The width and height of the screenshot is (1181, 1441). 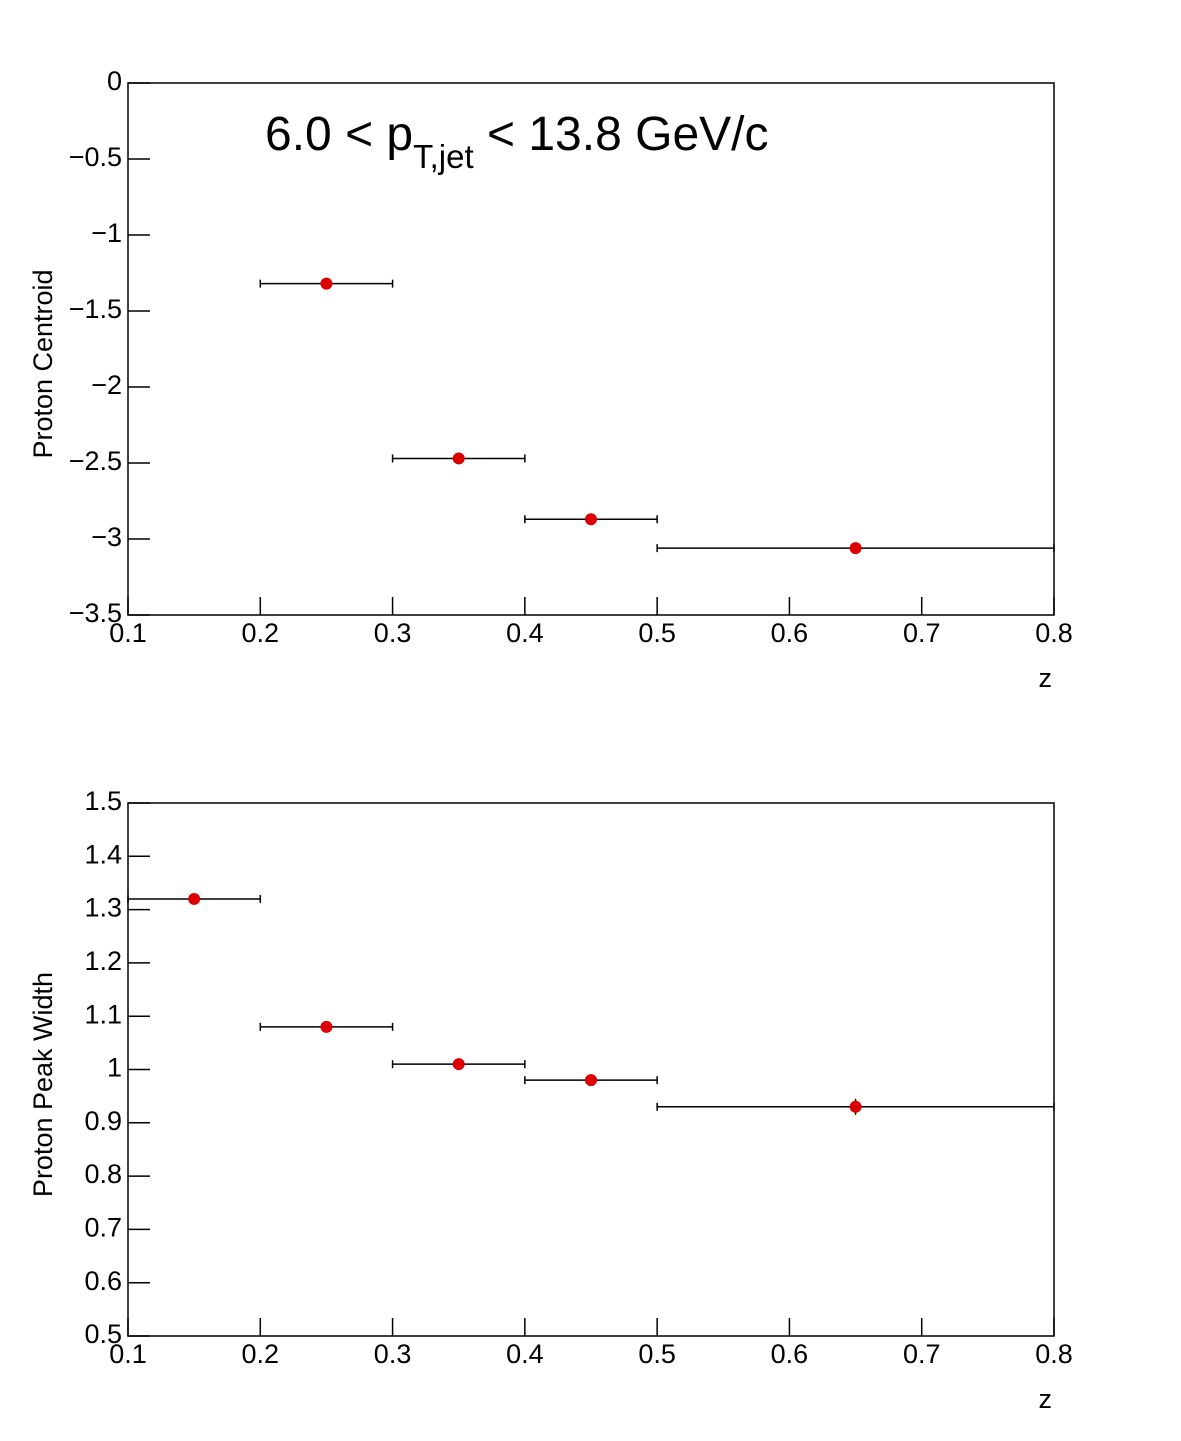 What do you see at coordinates (43, 363) in the screenshot?
I see `y-axis-label: Proton Centroid` at bounding box center [43, 363].